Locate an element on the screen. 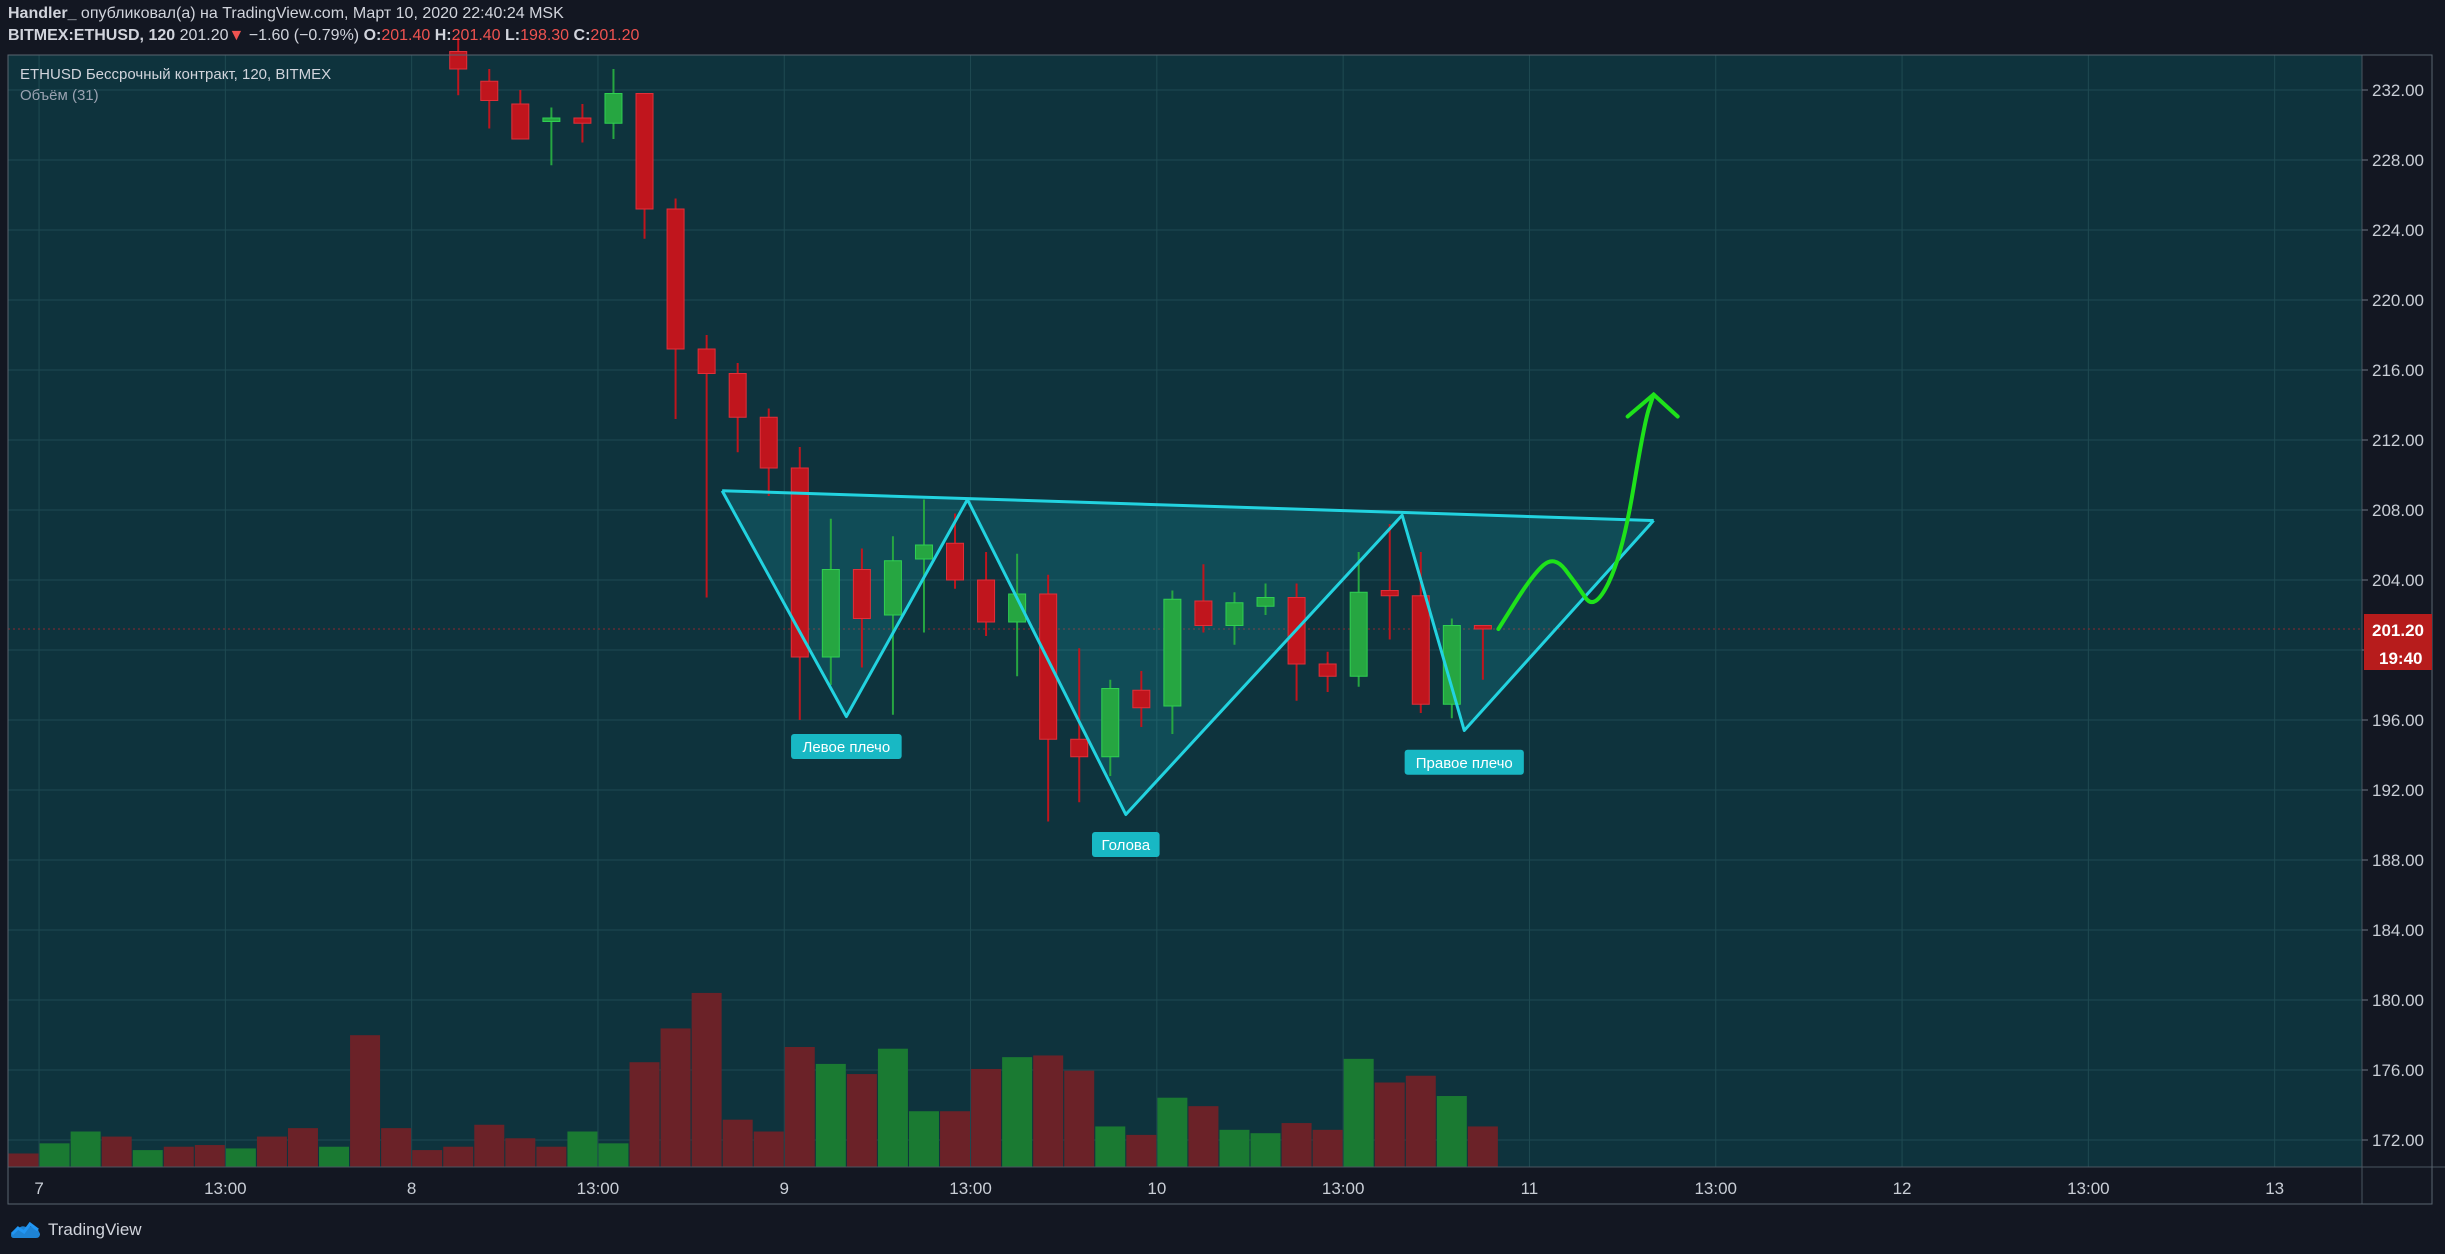 The image size is (2445, 1254). tradingview-cloud-icon is located at coordinates (25, 1229).